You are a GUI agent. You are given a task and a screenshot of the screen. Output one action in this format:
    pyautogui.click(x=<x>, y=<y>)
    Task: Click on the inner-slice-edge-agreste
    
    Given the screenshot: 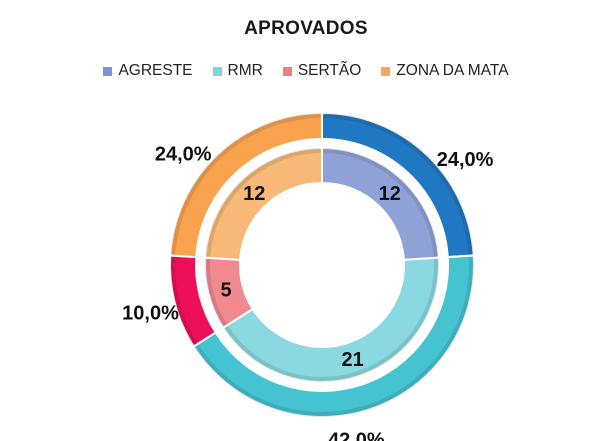 What is the action you would take?
    pyautogui.click(x=381, y=202)
    